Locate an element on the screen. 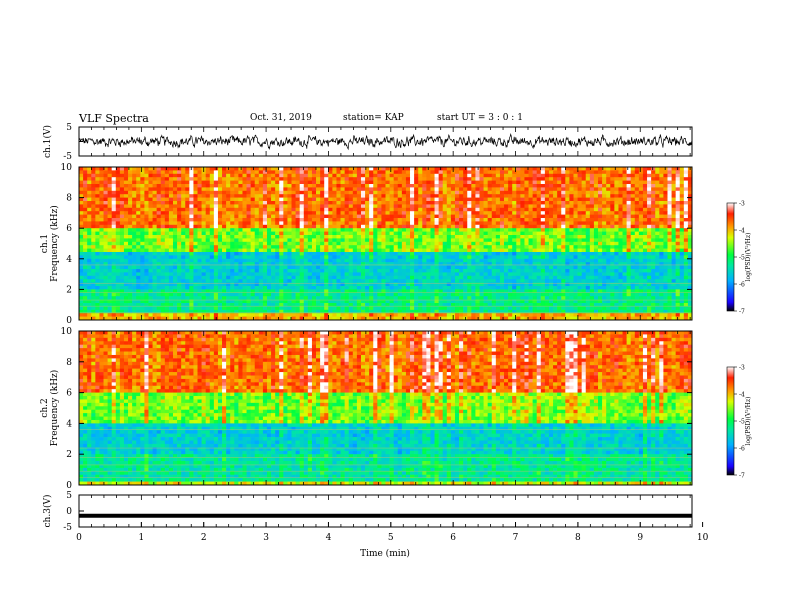 The height and width of the screenshot is (612, 792). time-tick-3: 3 is located at coordinates (266, 538).